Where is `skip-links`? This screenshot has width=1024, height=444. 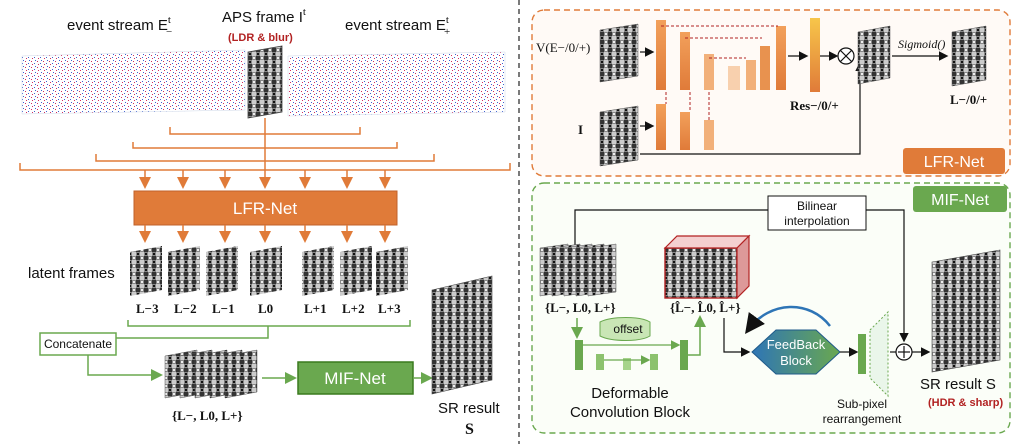 skip-links is located at coordinates (719, 72).